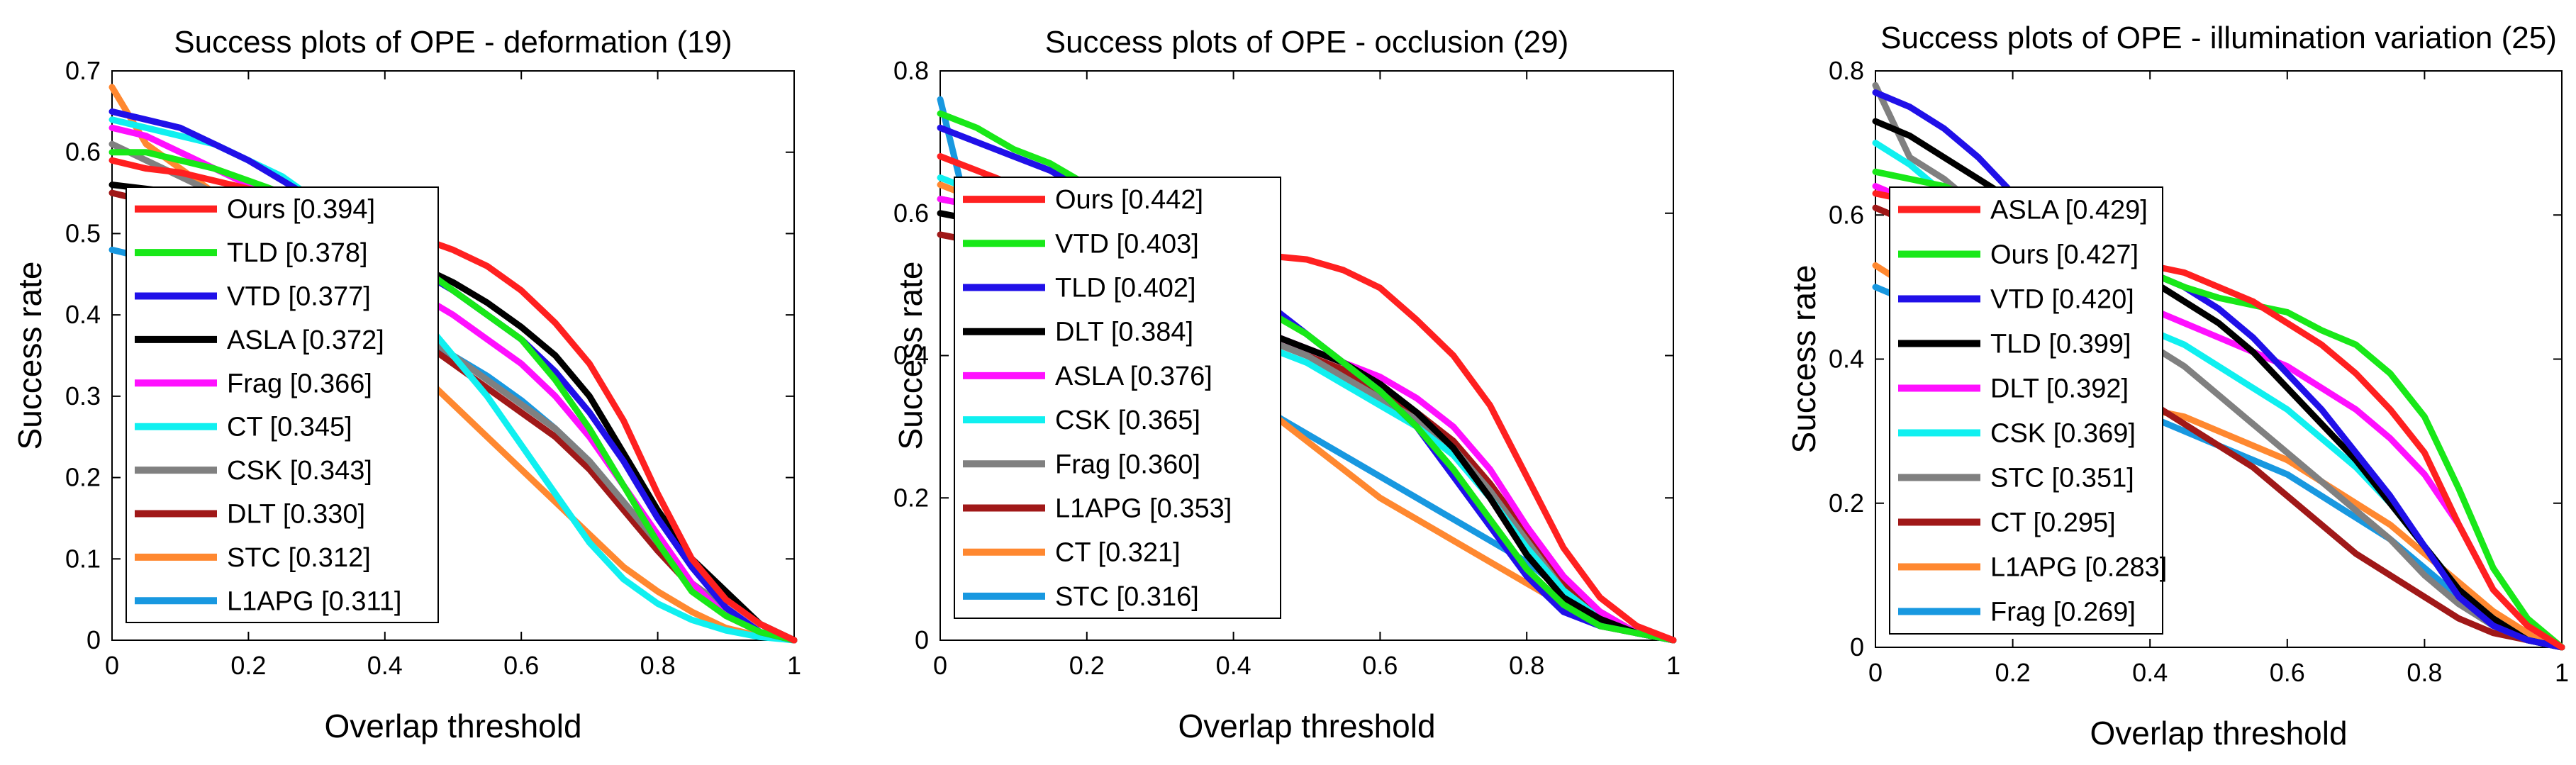 The width and height of the screenshot is (2576, 765). What do you see at coordinates (1127, 244) in the screenshot?
I see `legend-entry: VTD [0.403]` at bounding box center [1127, 244].